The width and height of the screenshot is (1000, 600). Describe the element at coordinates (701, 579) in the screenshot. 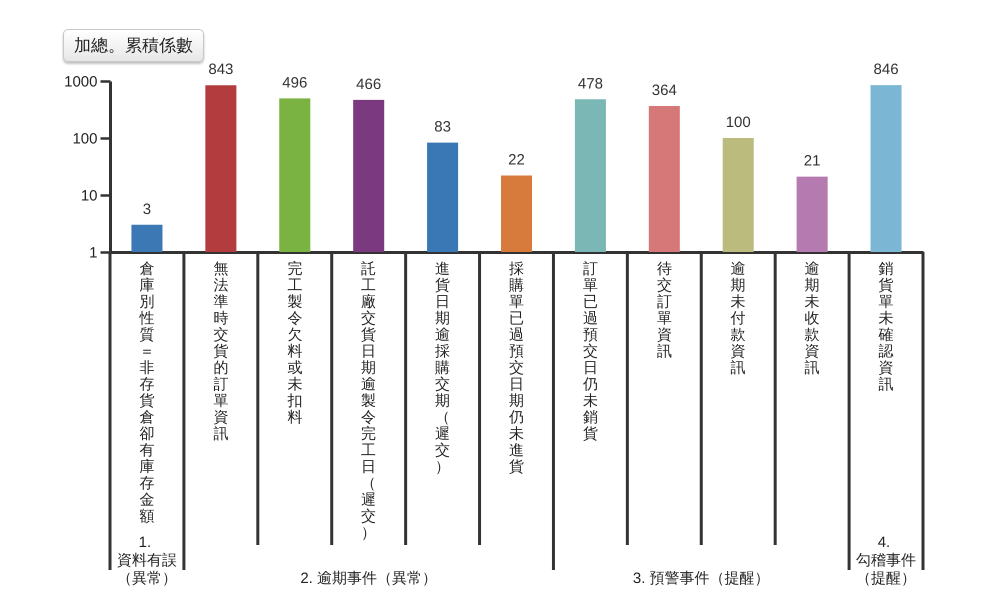

I see `text: 3. 預警事件（提醒）` at that location.